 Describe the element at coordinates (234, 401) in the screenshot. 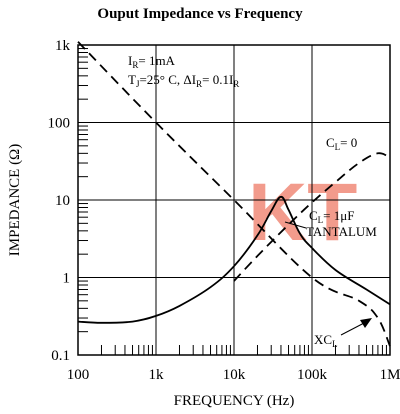

I see `x-axis-label: FREQUENCY (Hz)` at that location.